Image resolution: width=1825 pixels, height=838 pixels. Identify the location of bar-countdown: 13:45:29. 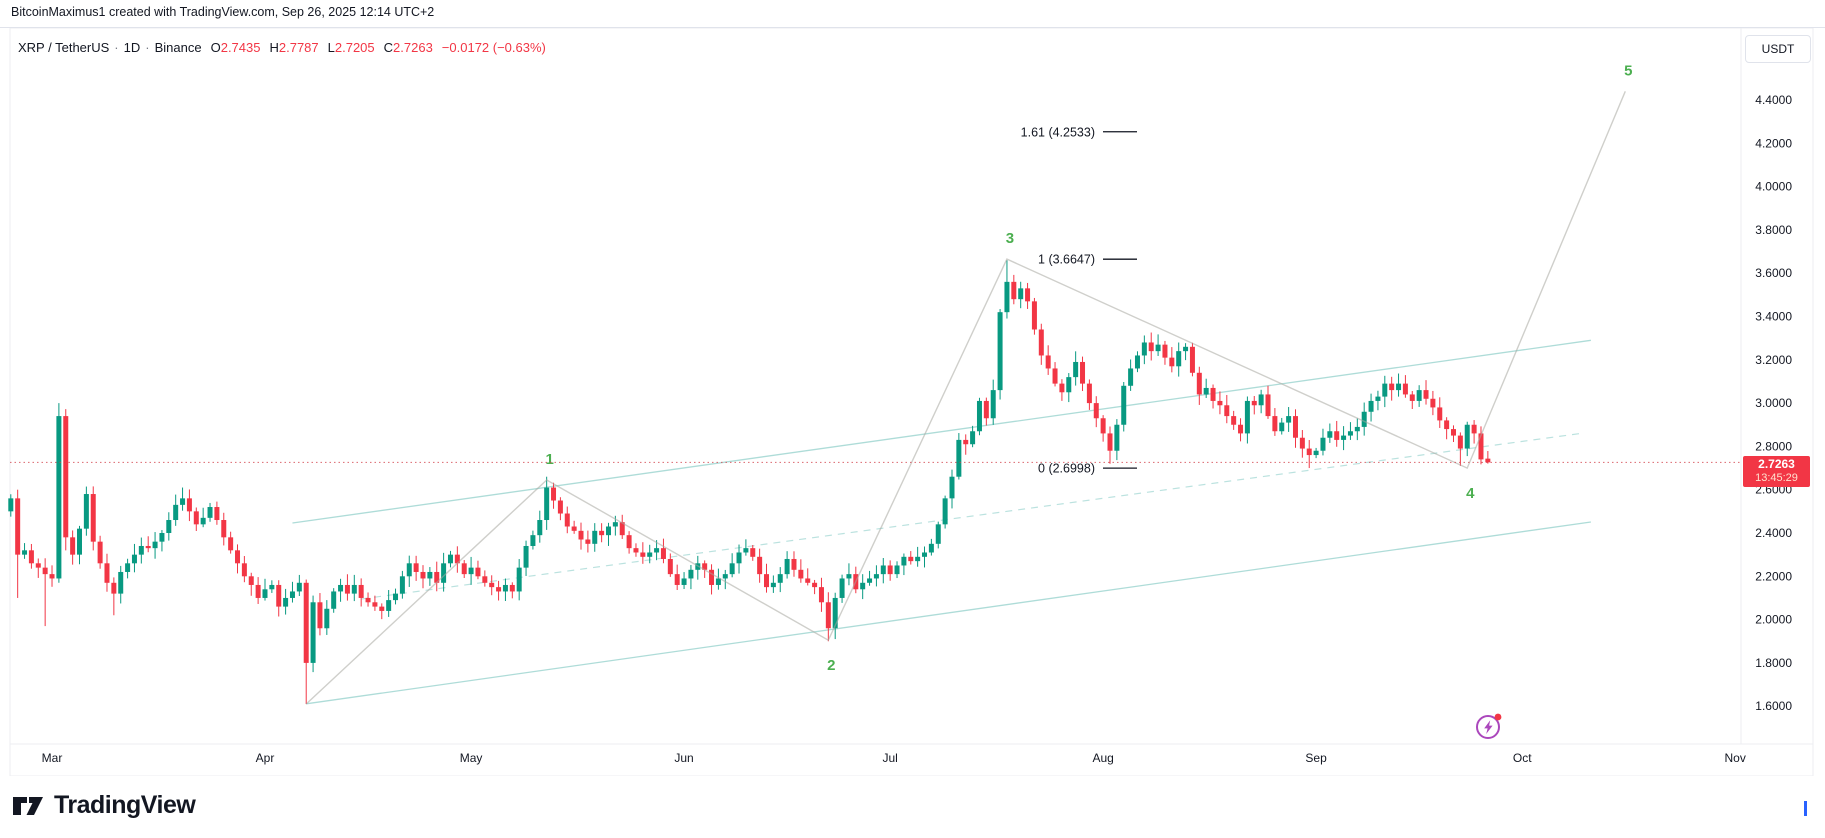
(1776, 478).